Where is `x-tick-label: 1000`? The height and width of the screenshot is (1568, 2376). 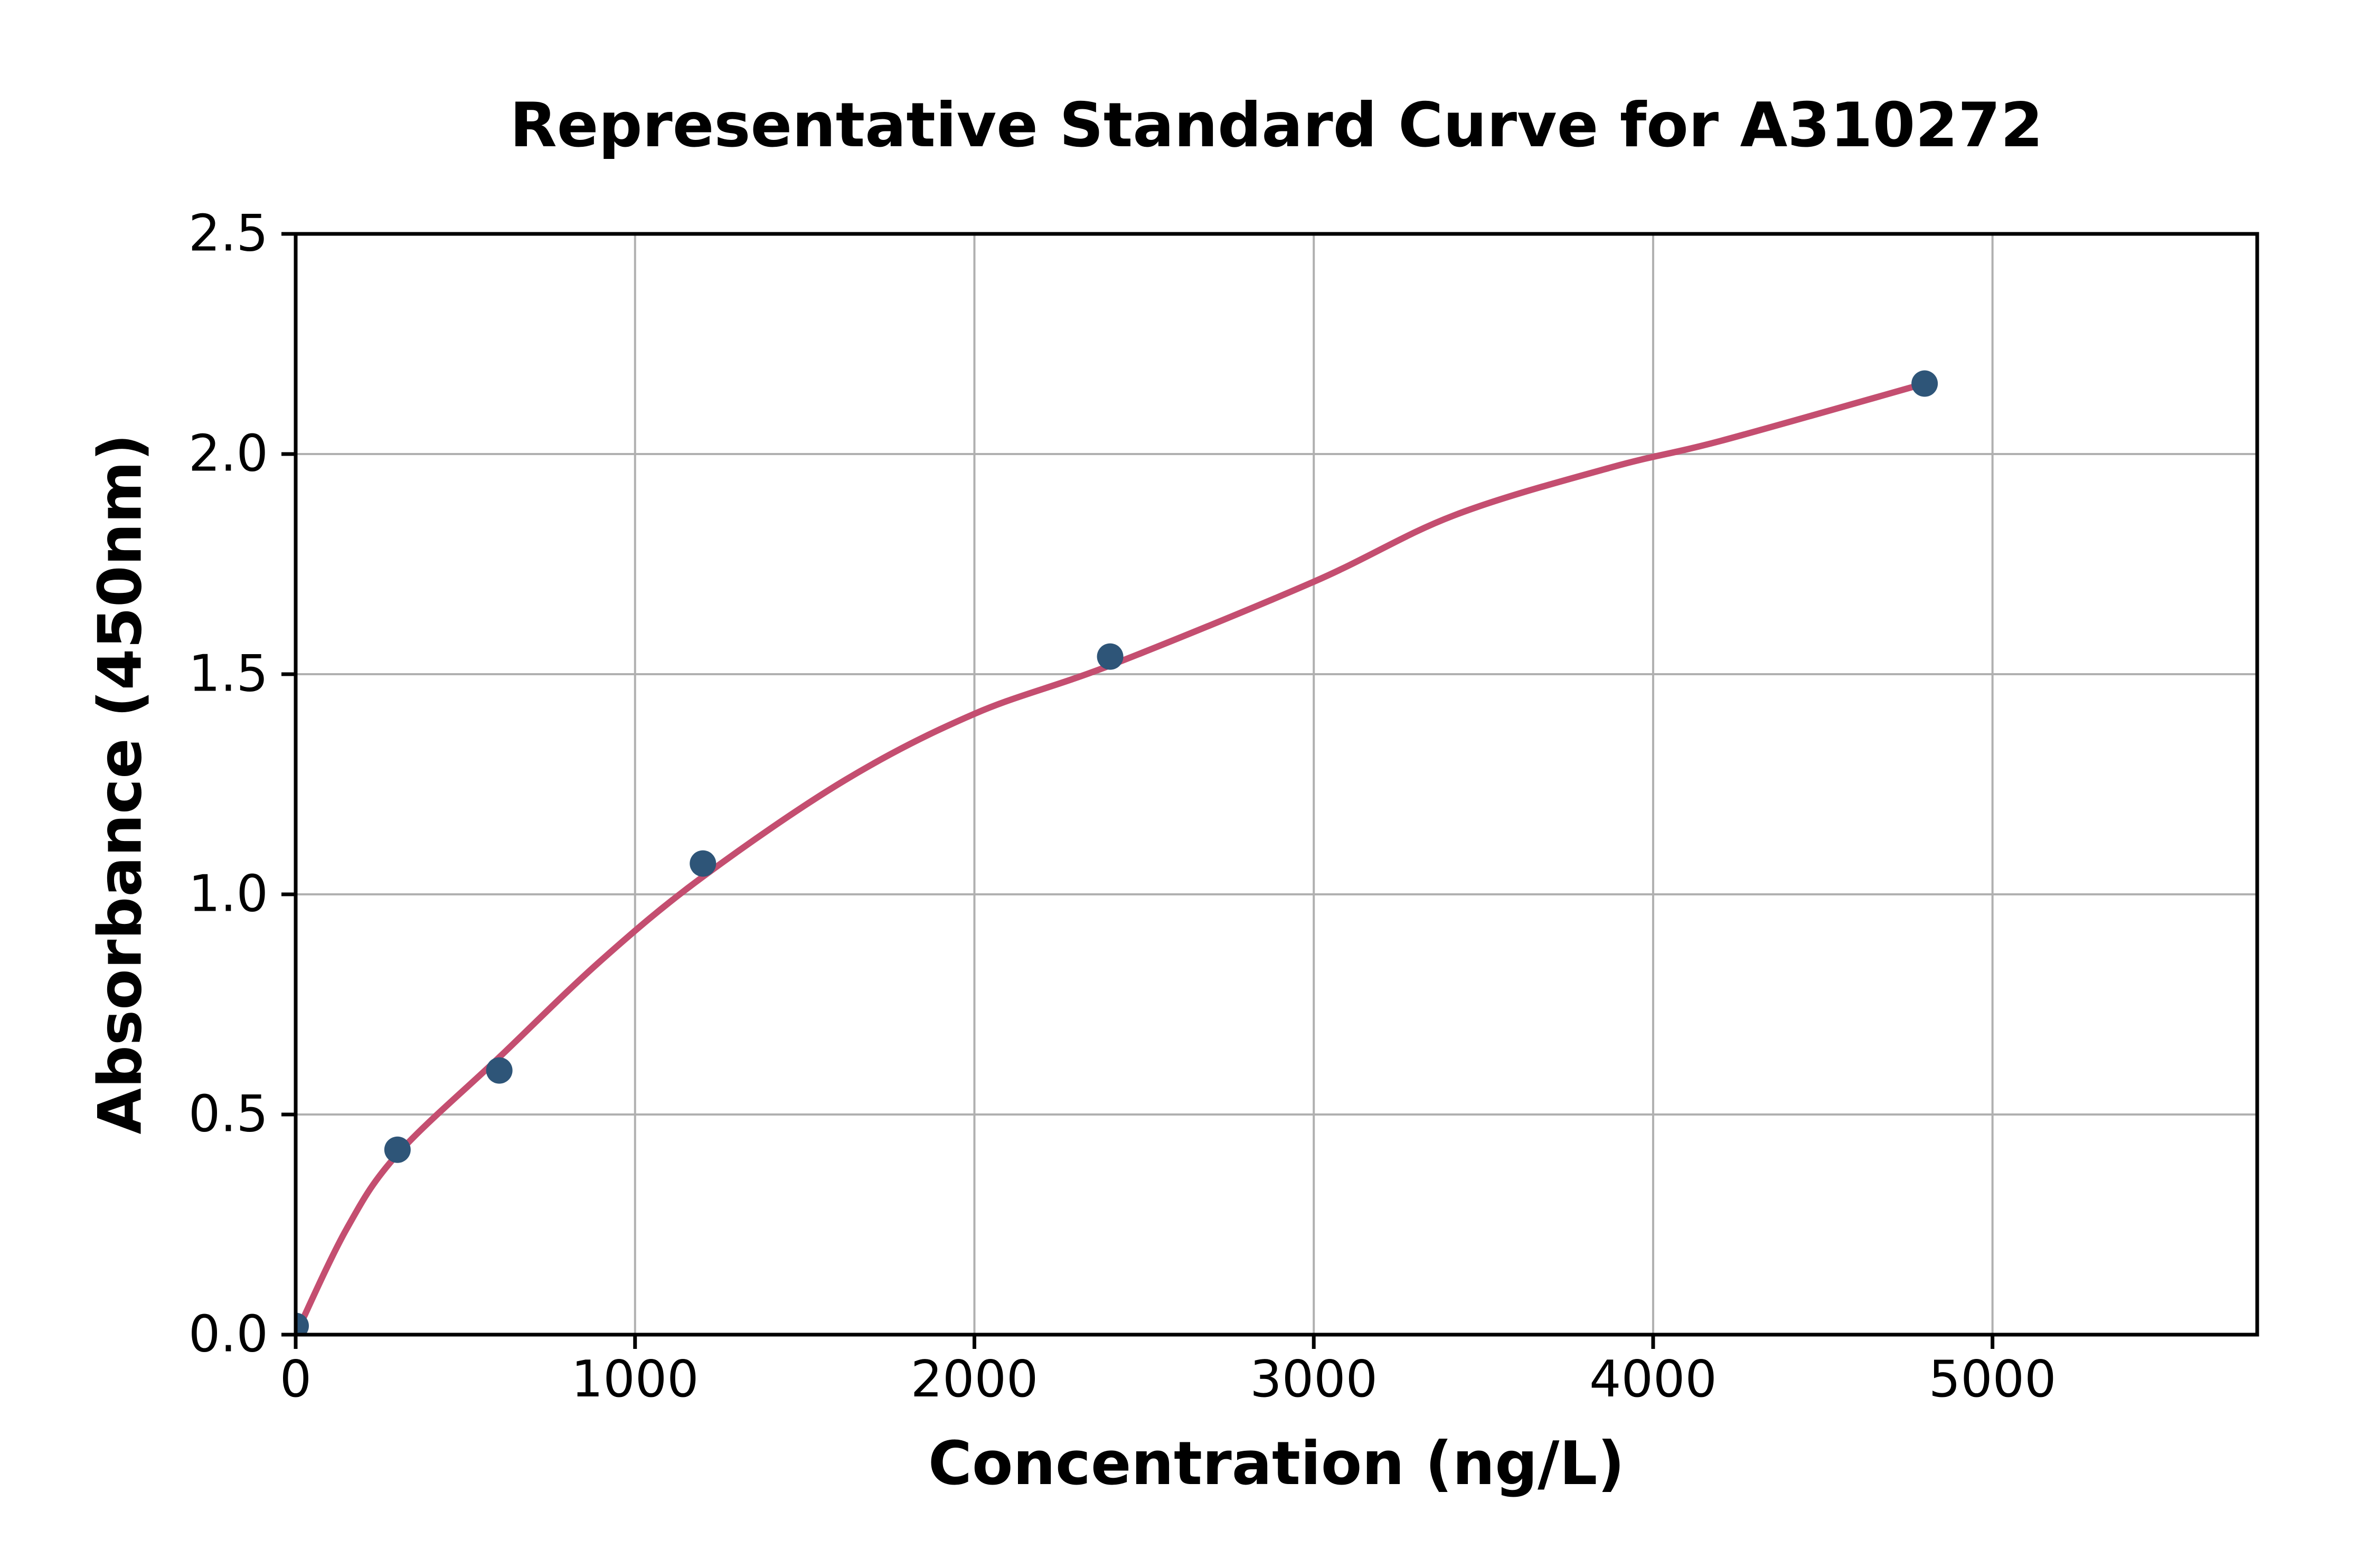 x-tick-label: 1000 is located at coordinates (635, 1380).